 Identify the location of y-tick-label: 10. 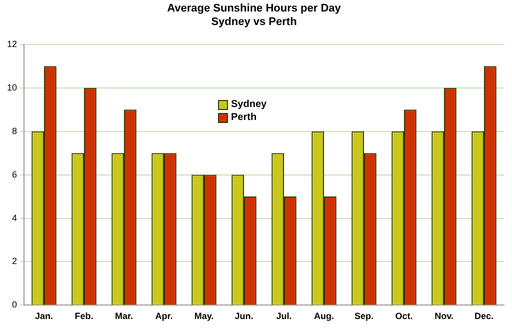
(12, 87).